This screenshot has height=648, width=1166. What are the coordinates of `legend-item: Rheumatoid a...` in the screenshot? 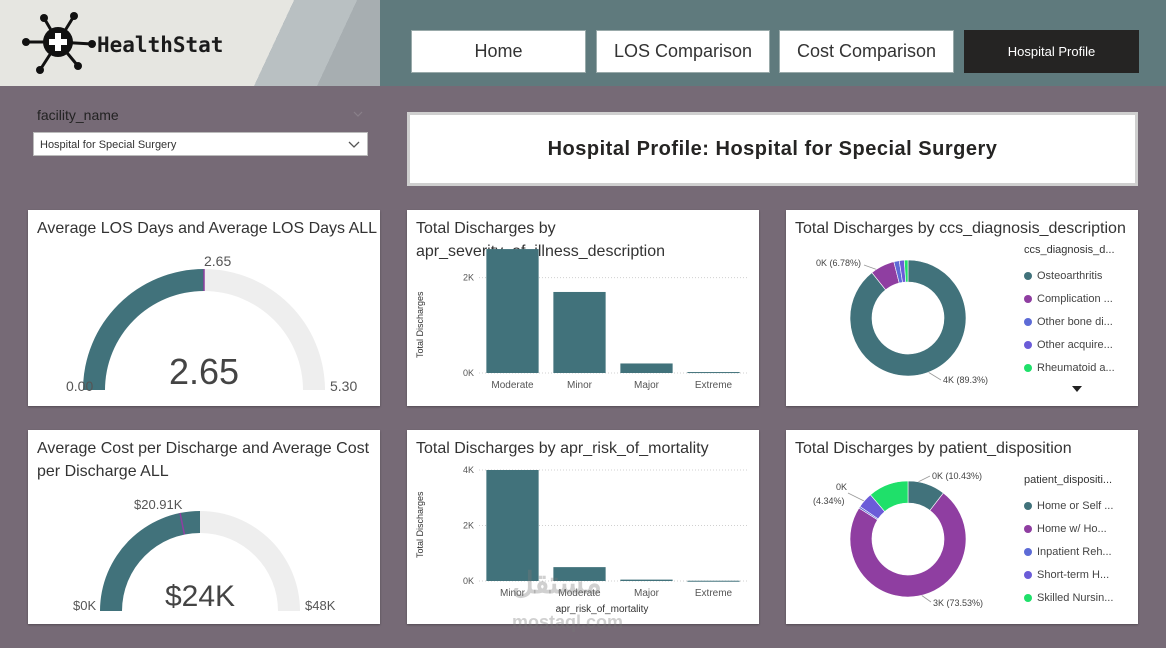 It's located at (1069, 367).